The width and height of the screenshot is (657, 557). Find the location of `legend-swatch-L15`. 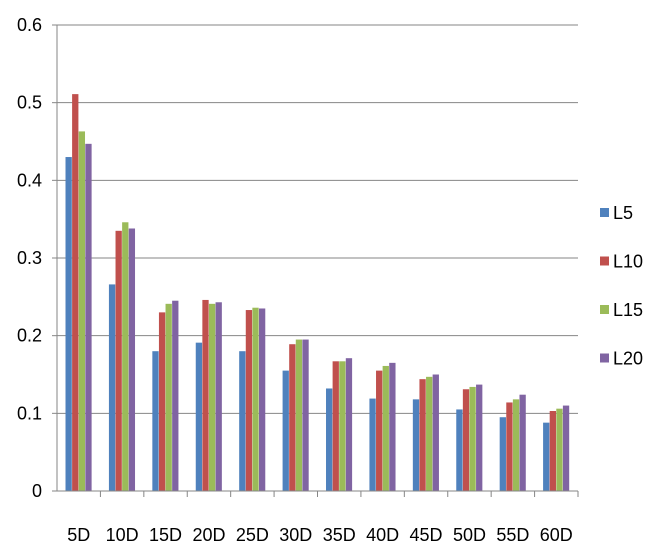

legend-swatch-L15 is located at coordinates (604, 309).